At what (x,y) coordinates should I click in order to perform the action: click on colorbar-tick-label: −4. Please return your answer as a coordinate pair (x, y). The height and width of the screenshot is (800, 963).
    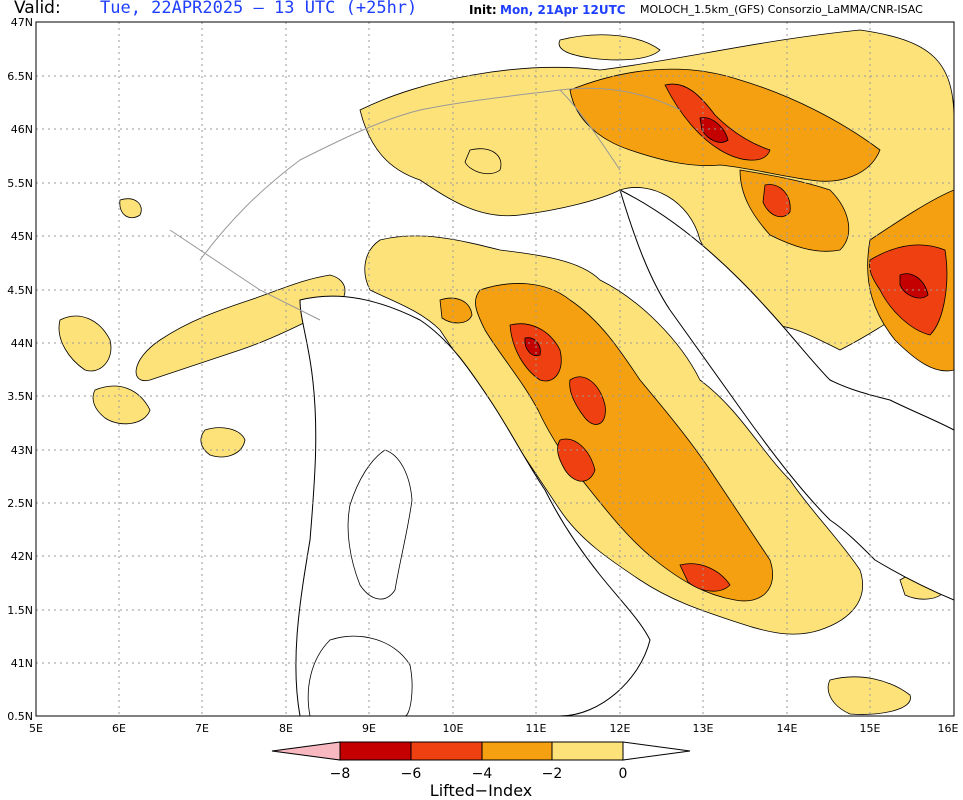
    Looking at the image, I should click on (482, 774).